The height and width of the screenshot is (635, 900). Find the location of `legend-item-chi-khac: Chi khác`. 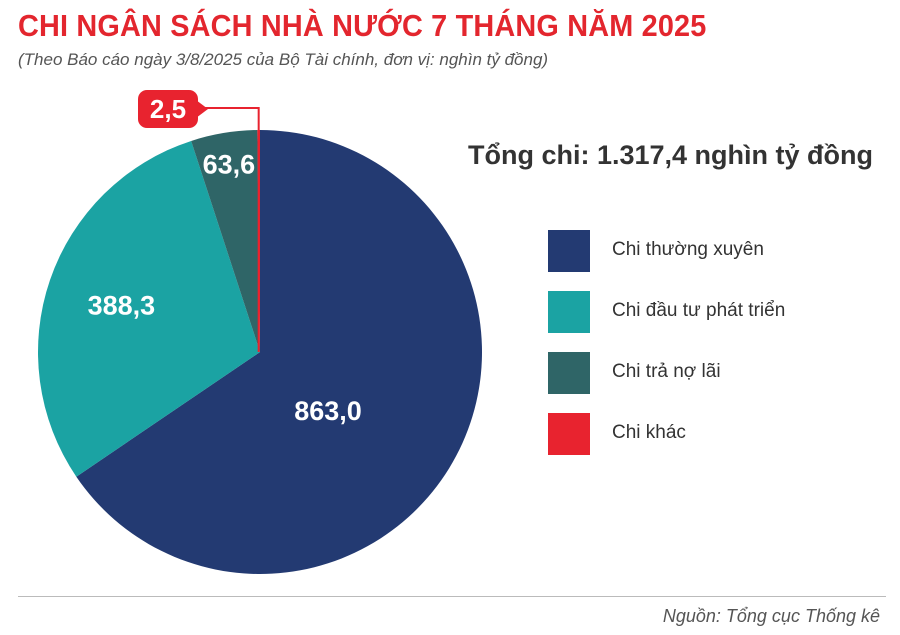

legend-item-chi-khac: Chi khác is located at coordinates (708, 434).